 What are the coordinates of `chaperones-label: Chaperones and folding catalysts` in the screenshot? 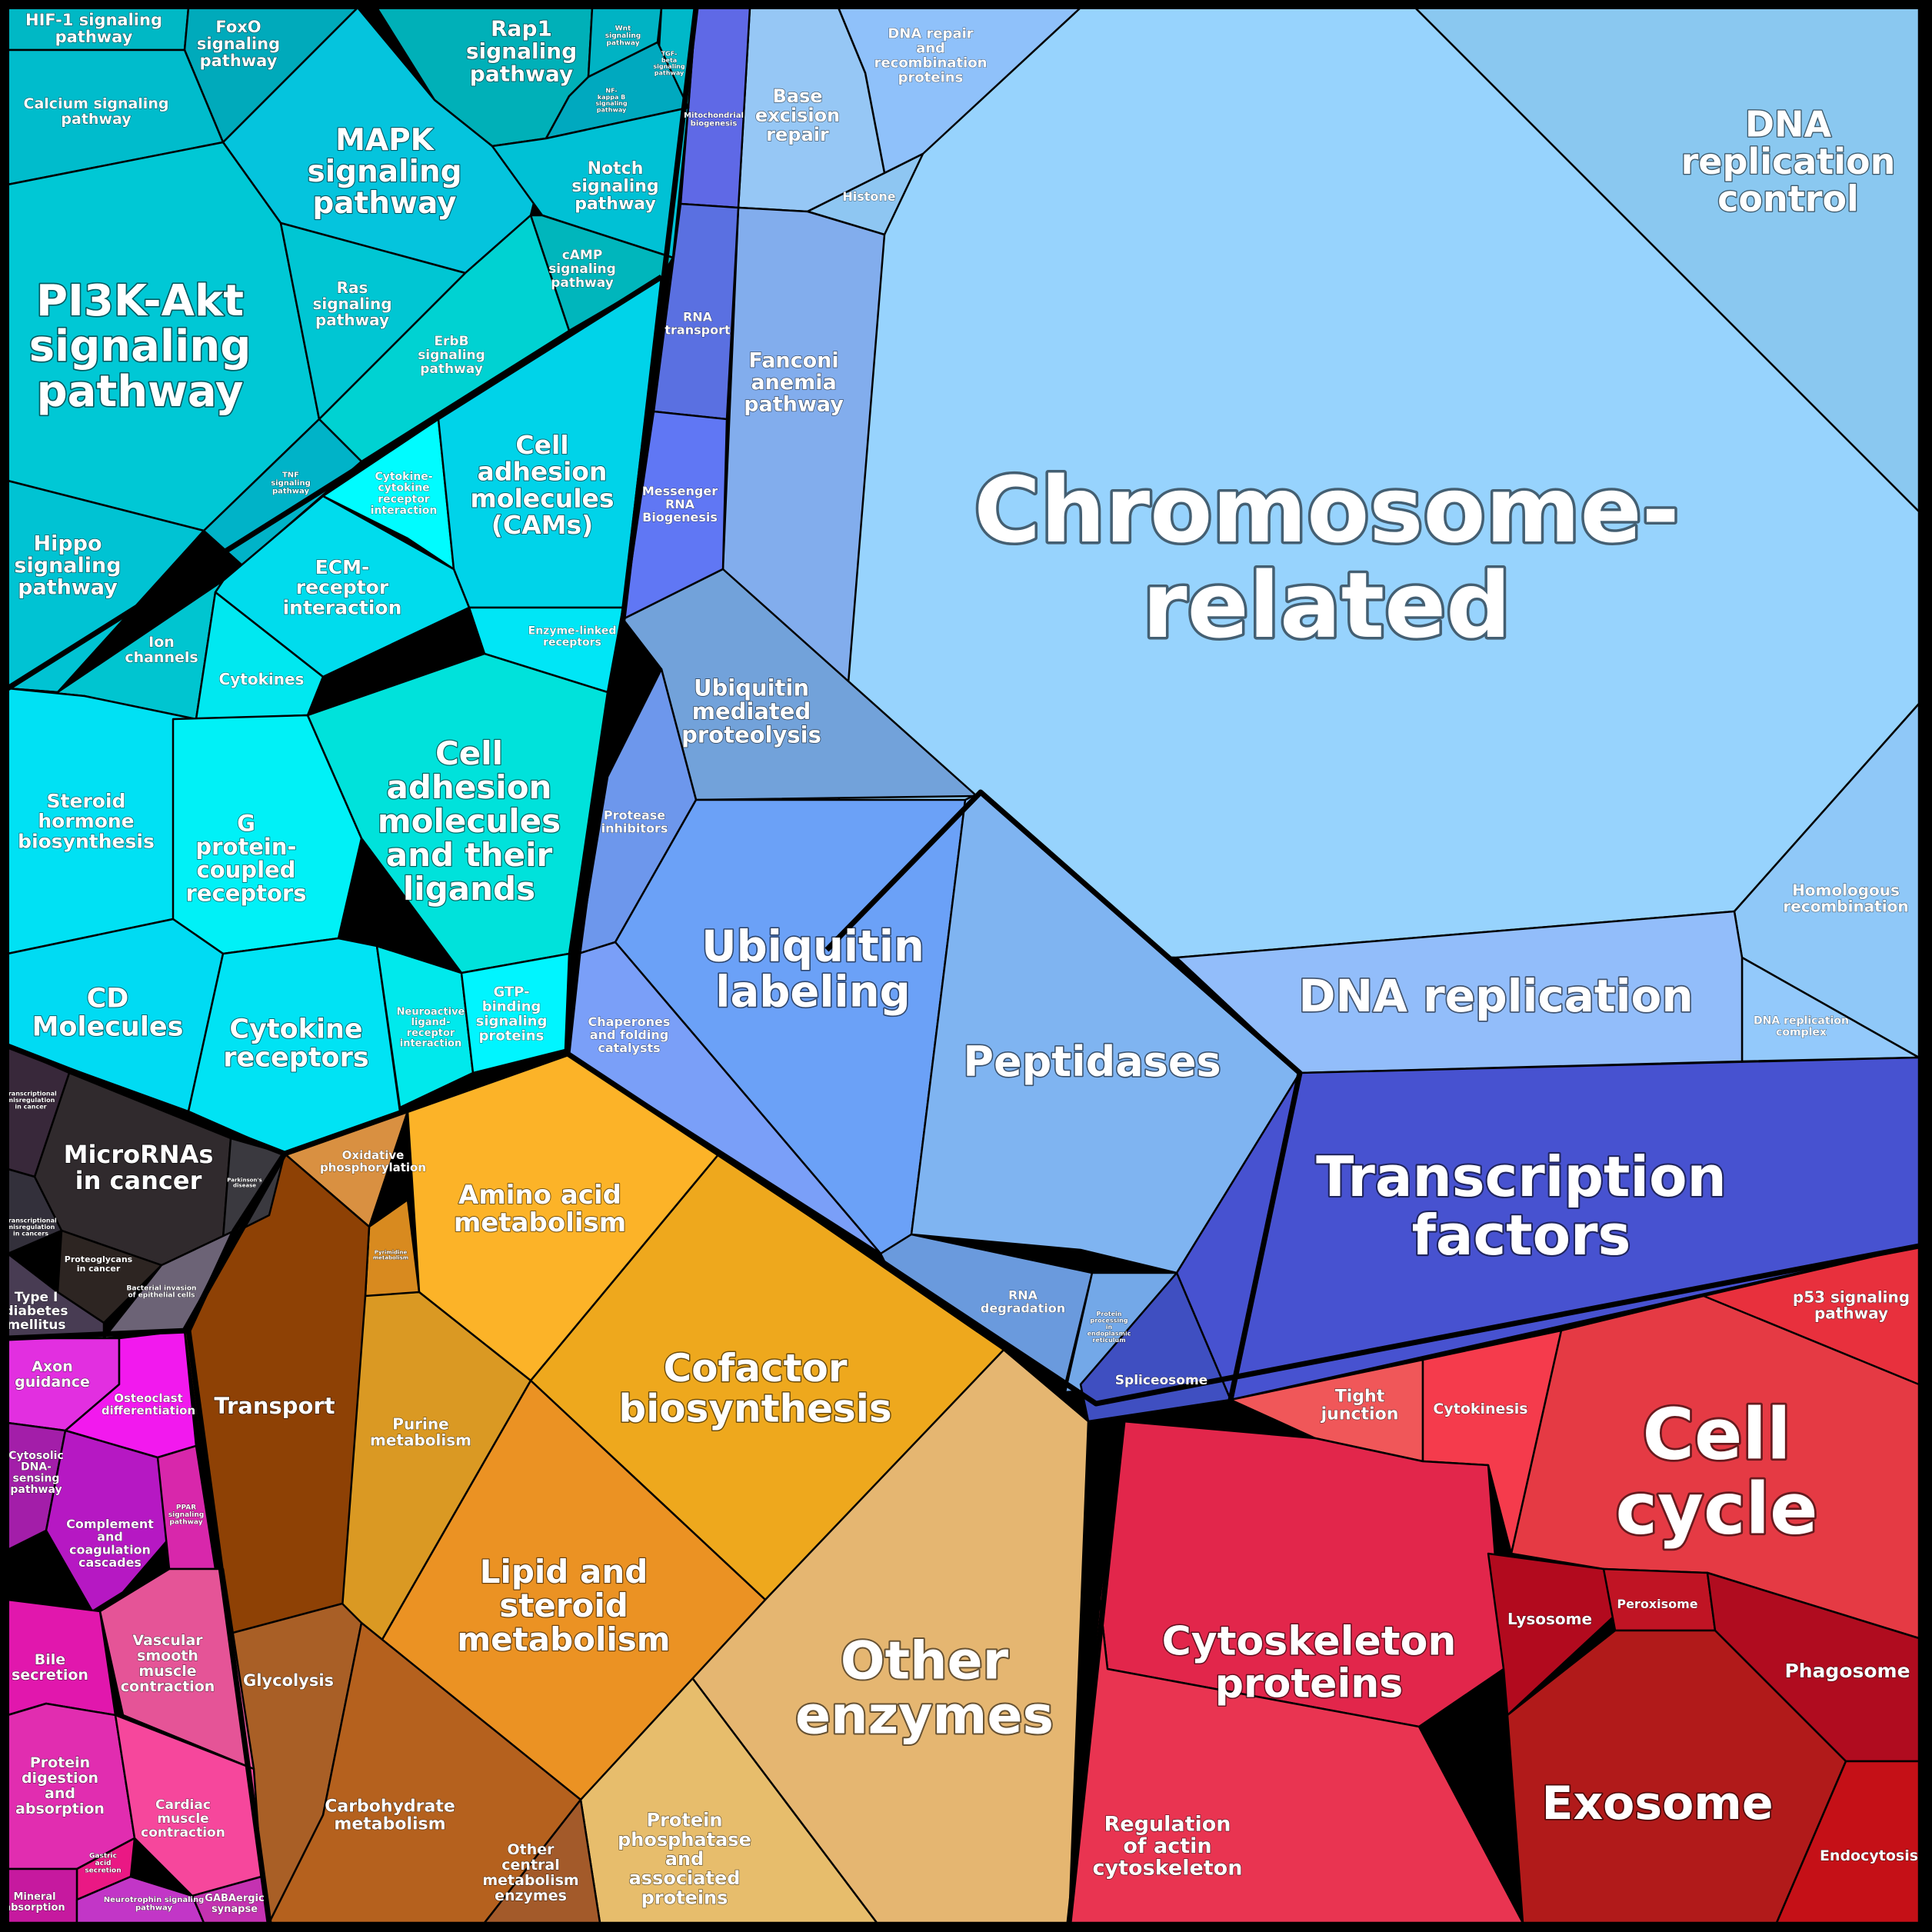 It's located at (629, 1034).